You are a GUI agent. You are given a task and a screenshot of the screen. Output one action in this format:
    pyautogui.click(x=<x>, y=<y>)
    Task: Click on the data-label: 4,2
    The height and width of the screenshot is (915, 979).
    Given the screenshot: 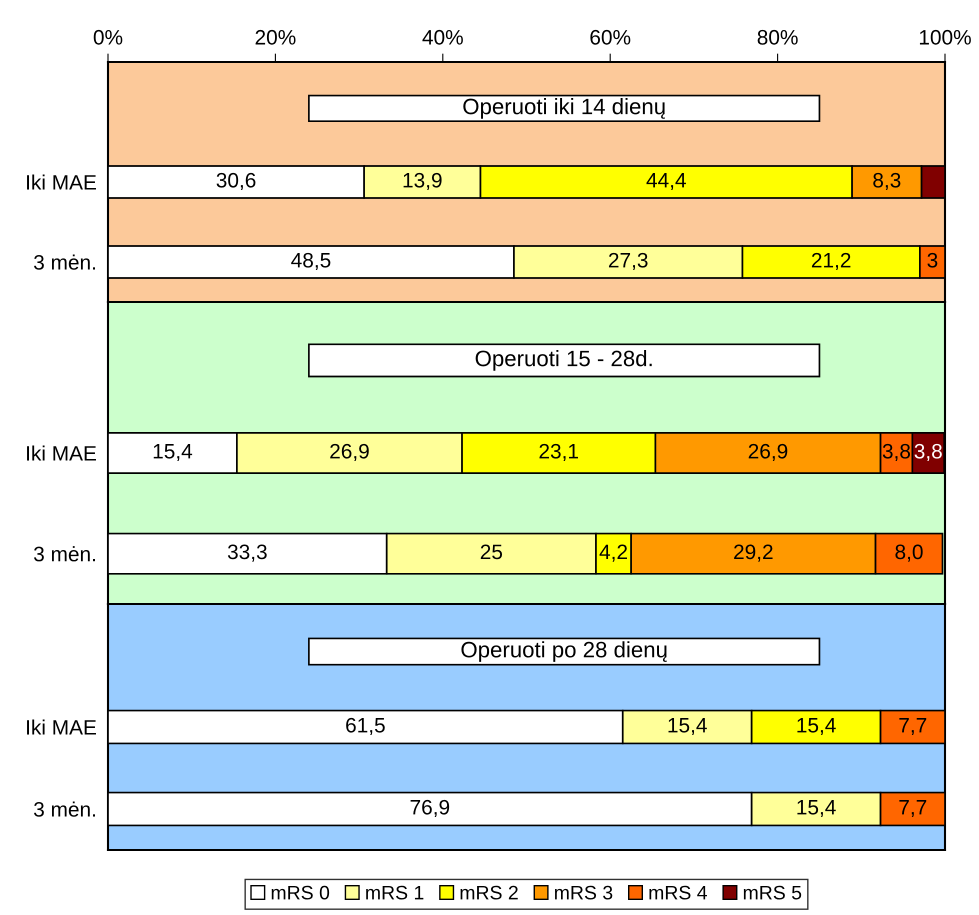 What is the action you would take?
    pyautogui.click(x=613, y=553)
    